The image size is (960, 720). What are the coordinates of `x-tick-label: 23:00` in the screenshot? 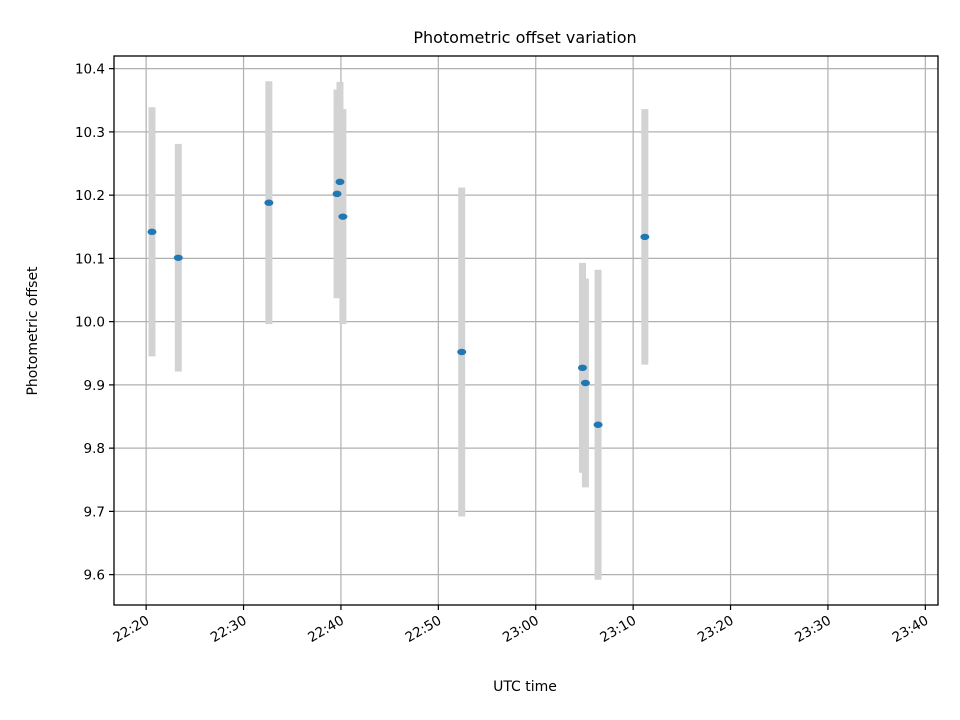 It's located at (521, 629).